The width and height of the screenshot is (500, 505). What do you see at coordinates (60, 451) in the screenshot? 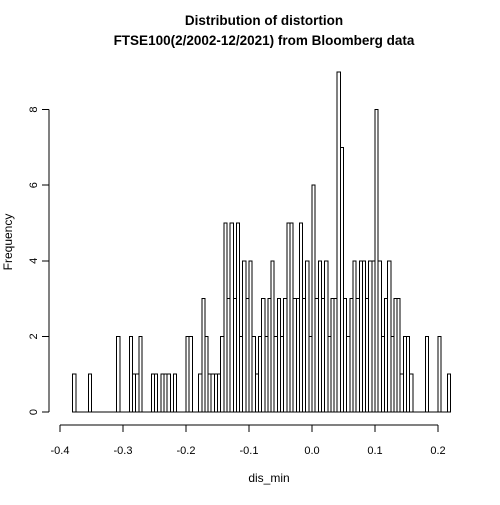
I see `x-tick-label: -0.4` at bounding box center [60, 451].